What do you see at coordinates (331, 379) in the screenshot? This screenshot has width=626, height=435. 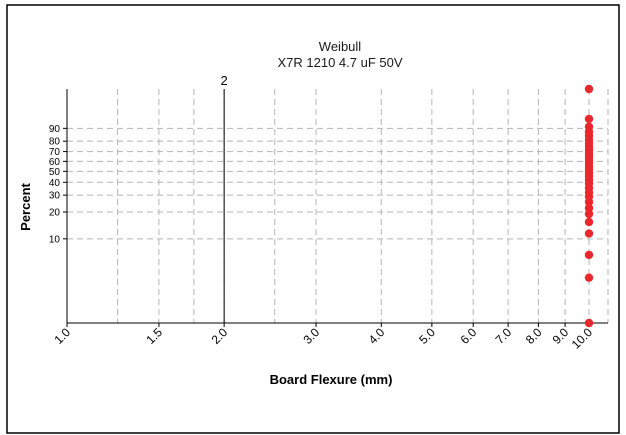 I see `x-axis-label: Board Flexure (mm)` at bounding box center [331, 379].